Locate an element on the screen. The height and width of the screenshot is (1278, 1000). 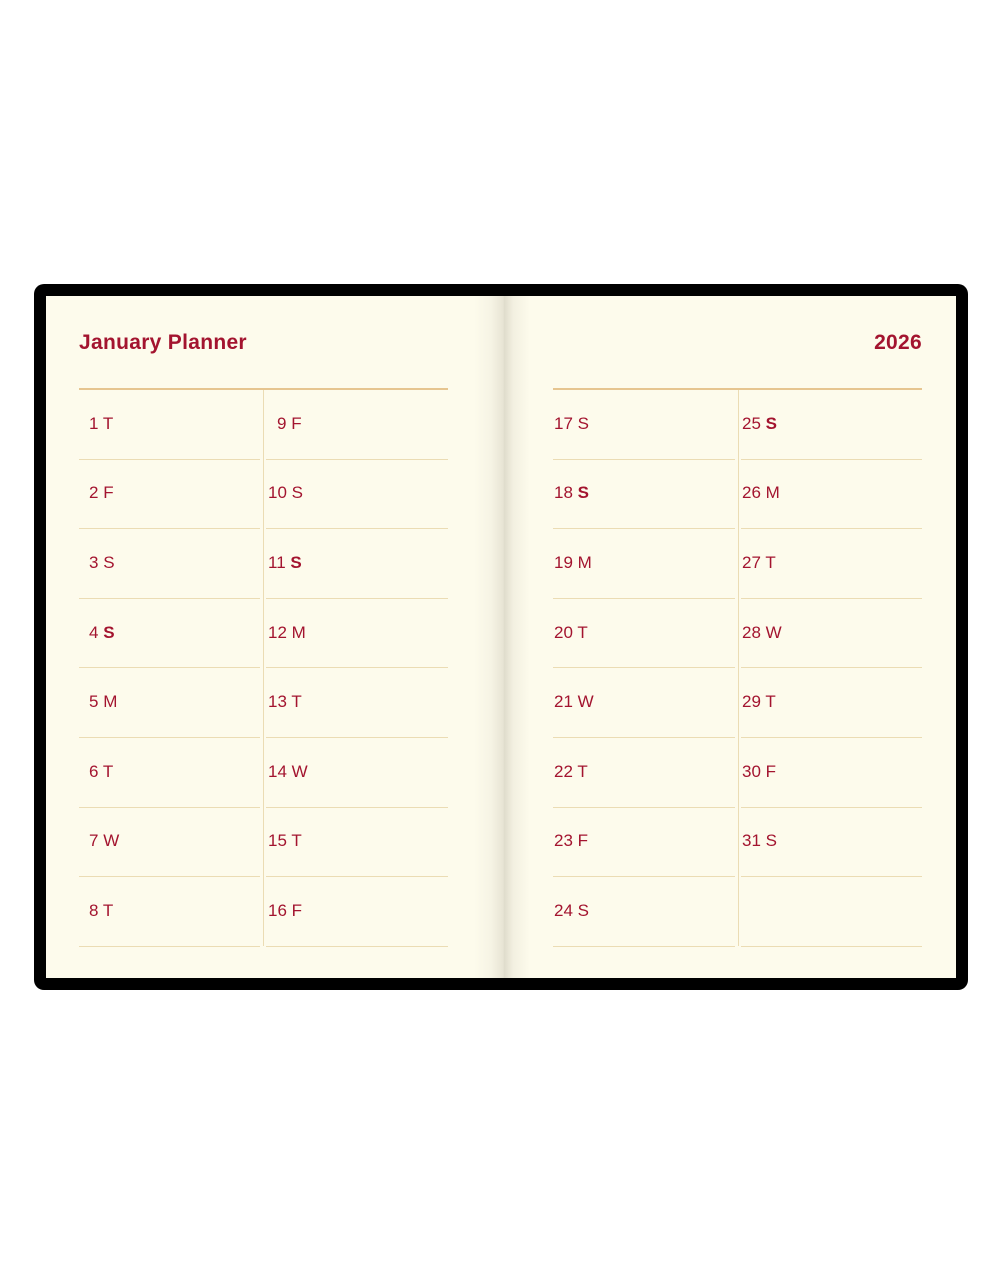
right-column-divider is located at coordinates (738, 668).